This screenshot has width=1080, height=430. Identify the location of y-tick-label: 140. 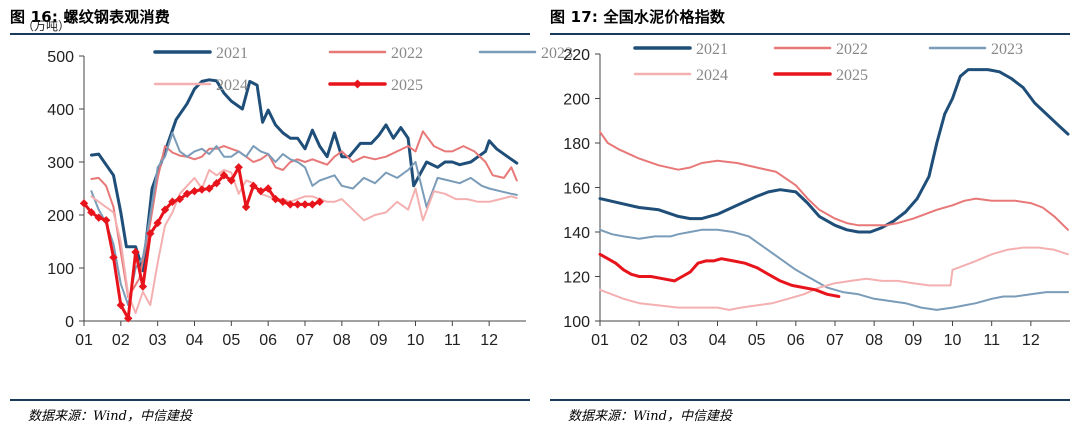
(576, 233).